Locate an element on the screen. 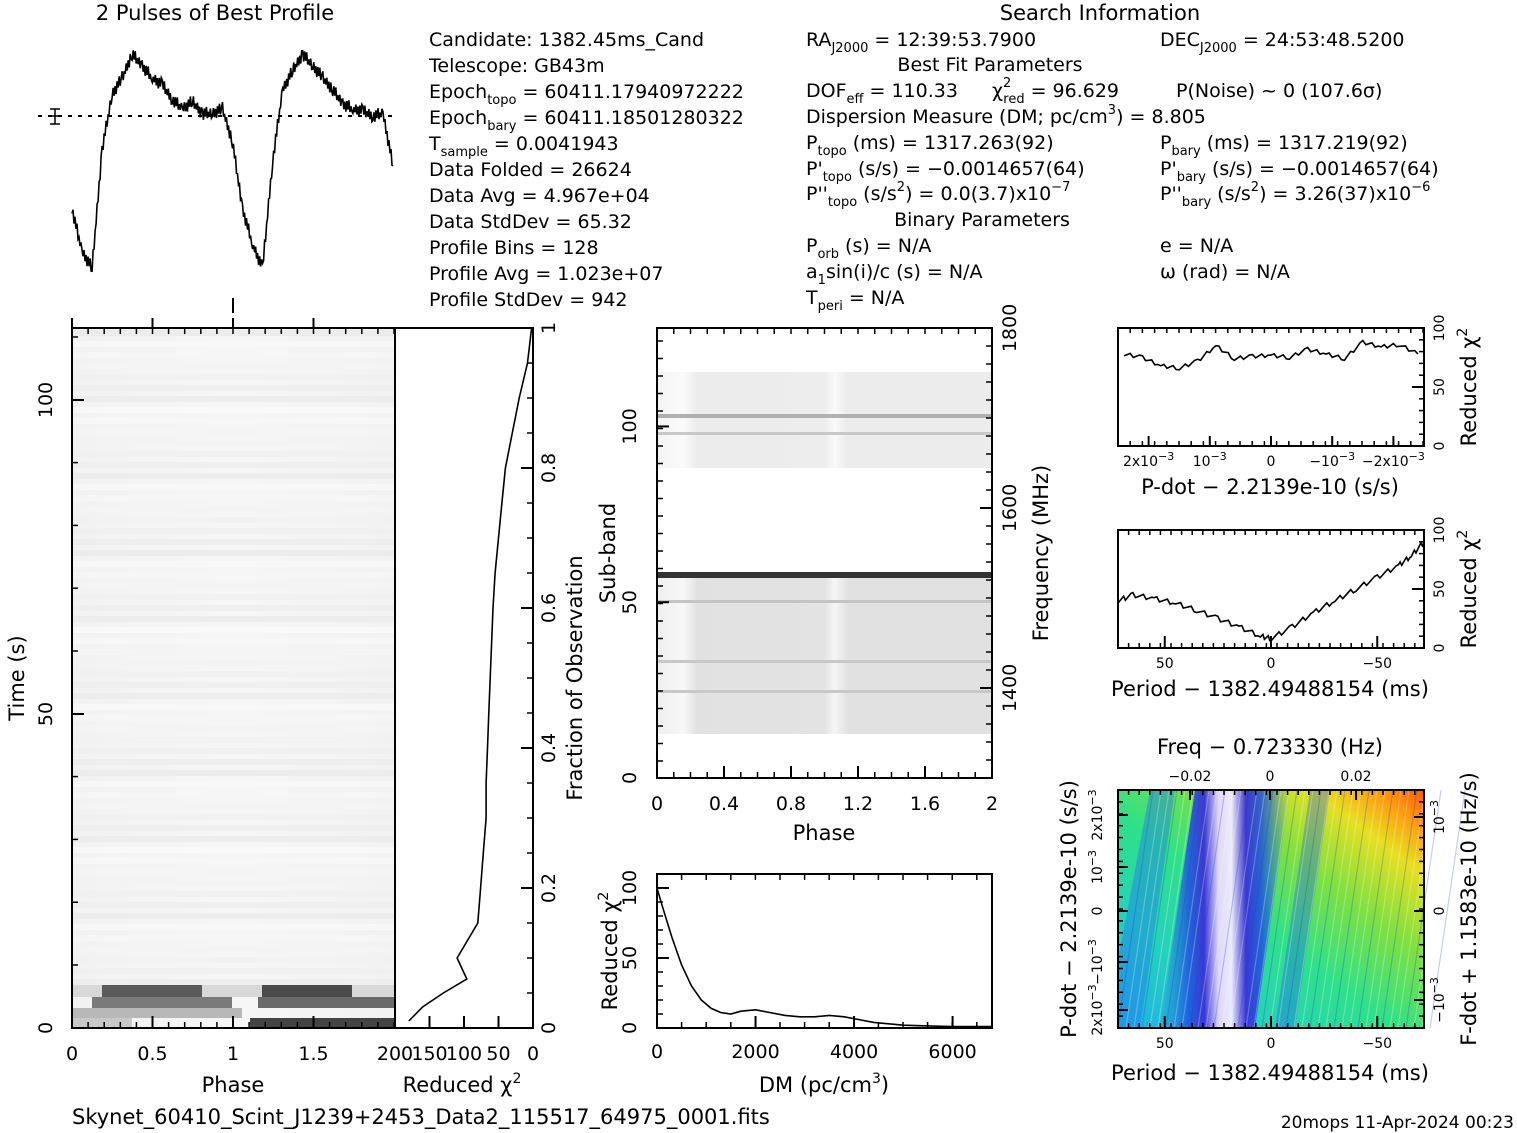  tick-label: −50 is located at coordinates (1377, 1044).